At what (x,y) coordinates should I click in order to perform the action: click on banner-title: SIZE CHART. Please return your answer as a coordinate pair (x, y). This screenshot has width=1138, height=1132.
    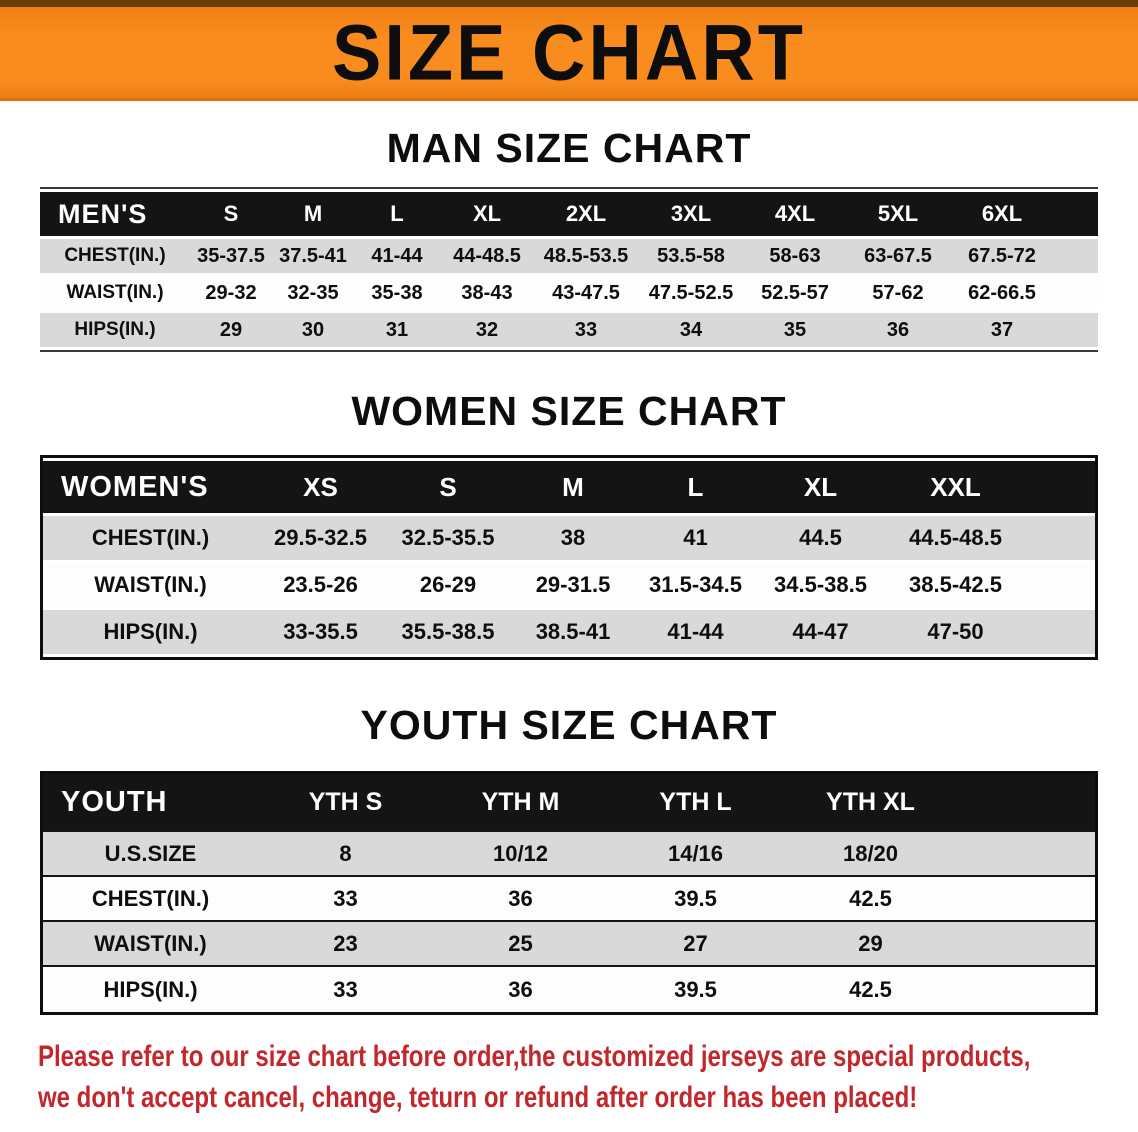
    Looking at the image, I should click on (569, 52).